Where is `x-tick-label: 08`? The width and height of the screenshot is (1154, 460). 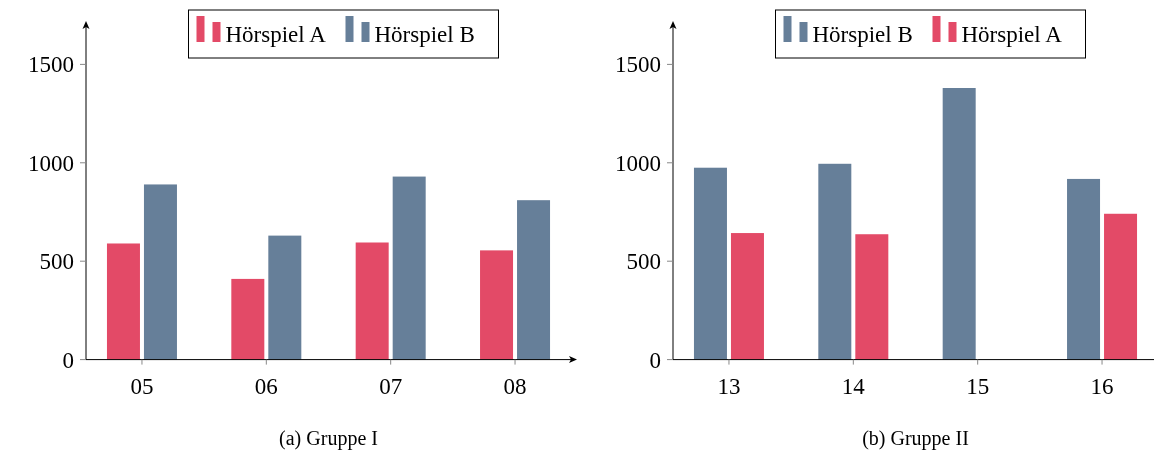 x-tick-label: 08 is located at coordinates (515, 386).